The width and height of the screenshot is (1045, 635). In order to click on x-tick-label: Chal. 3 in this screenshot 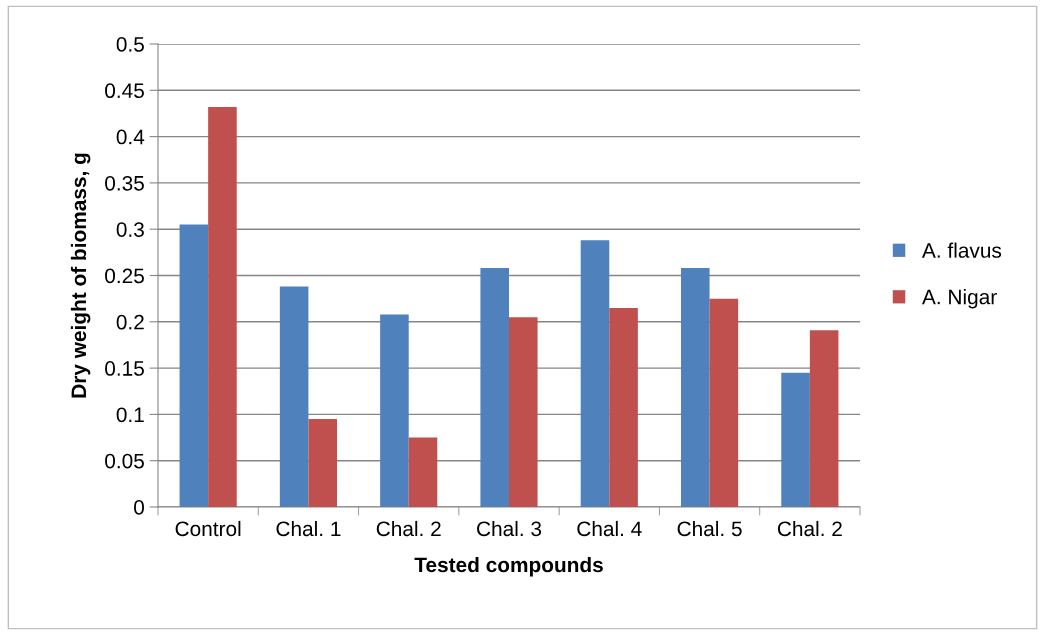, I will do `click(509, 528)`.